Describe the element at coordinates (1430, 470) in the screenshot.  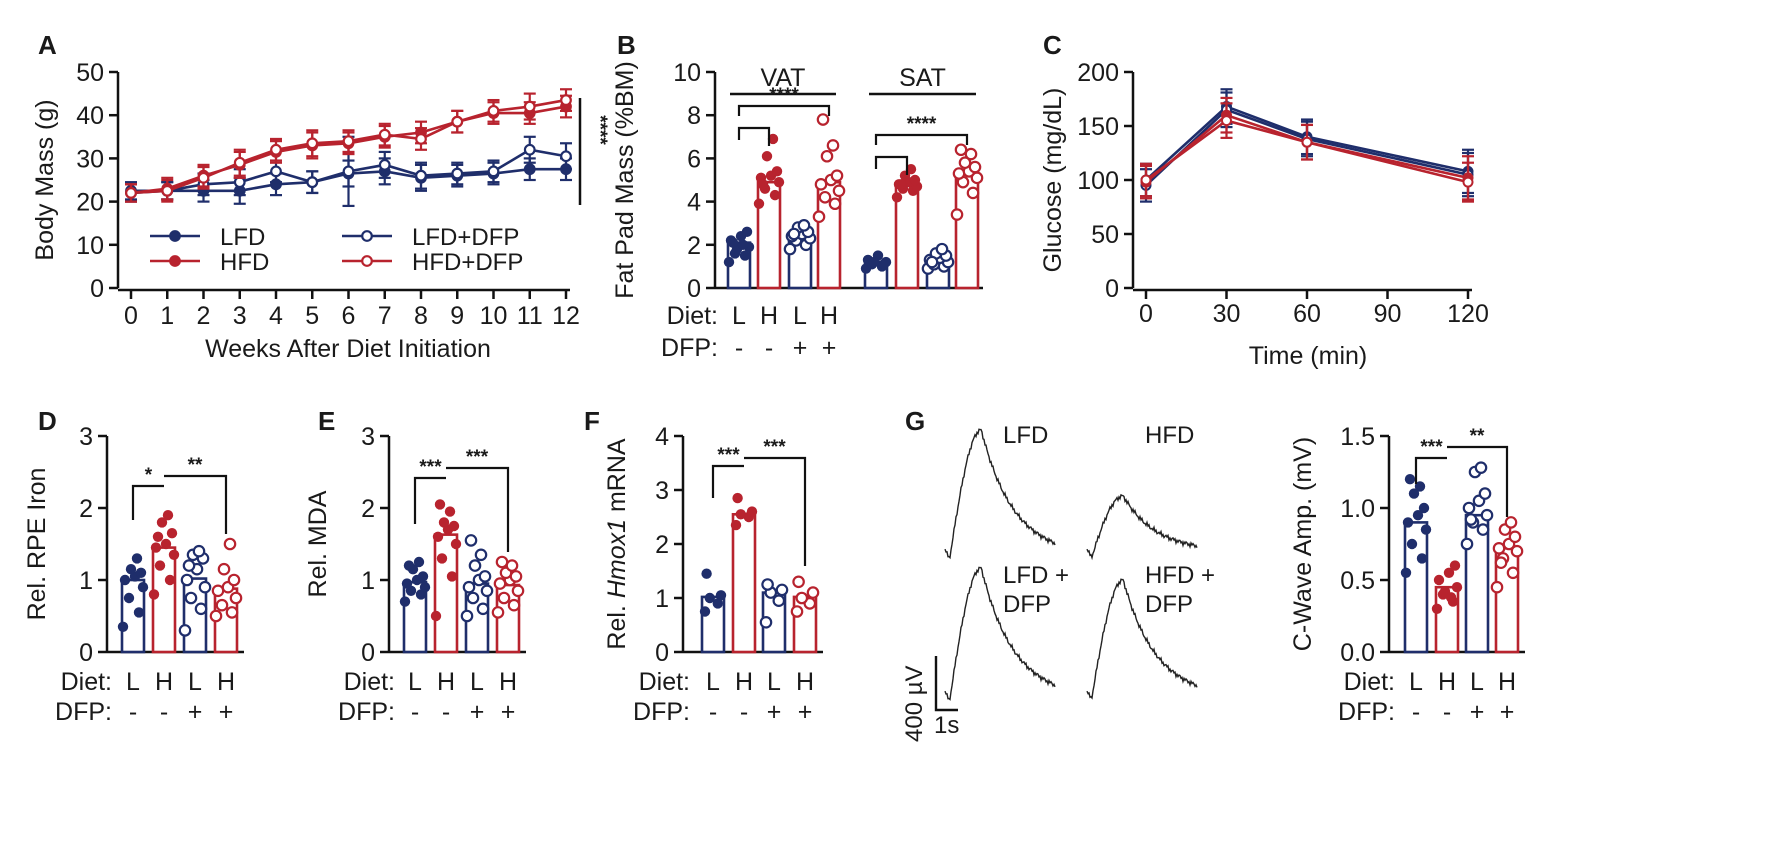
I see `g-sig1-bracket` at that location.